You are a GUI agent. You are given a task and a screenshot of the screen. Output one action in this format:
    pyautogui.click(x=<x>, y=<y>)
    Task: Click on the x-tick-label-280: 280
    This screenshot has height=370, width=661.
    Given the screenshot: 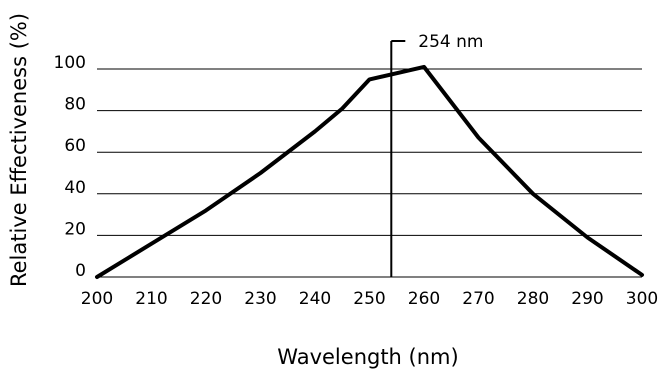 What is the action you would take?
    pyautogui.click(x=533, y=299)
    